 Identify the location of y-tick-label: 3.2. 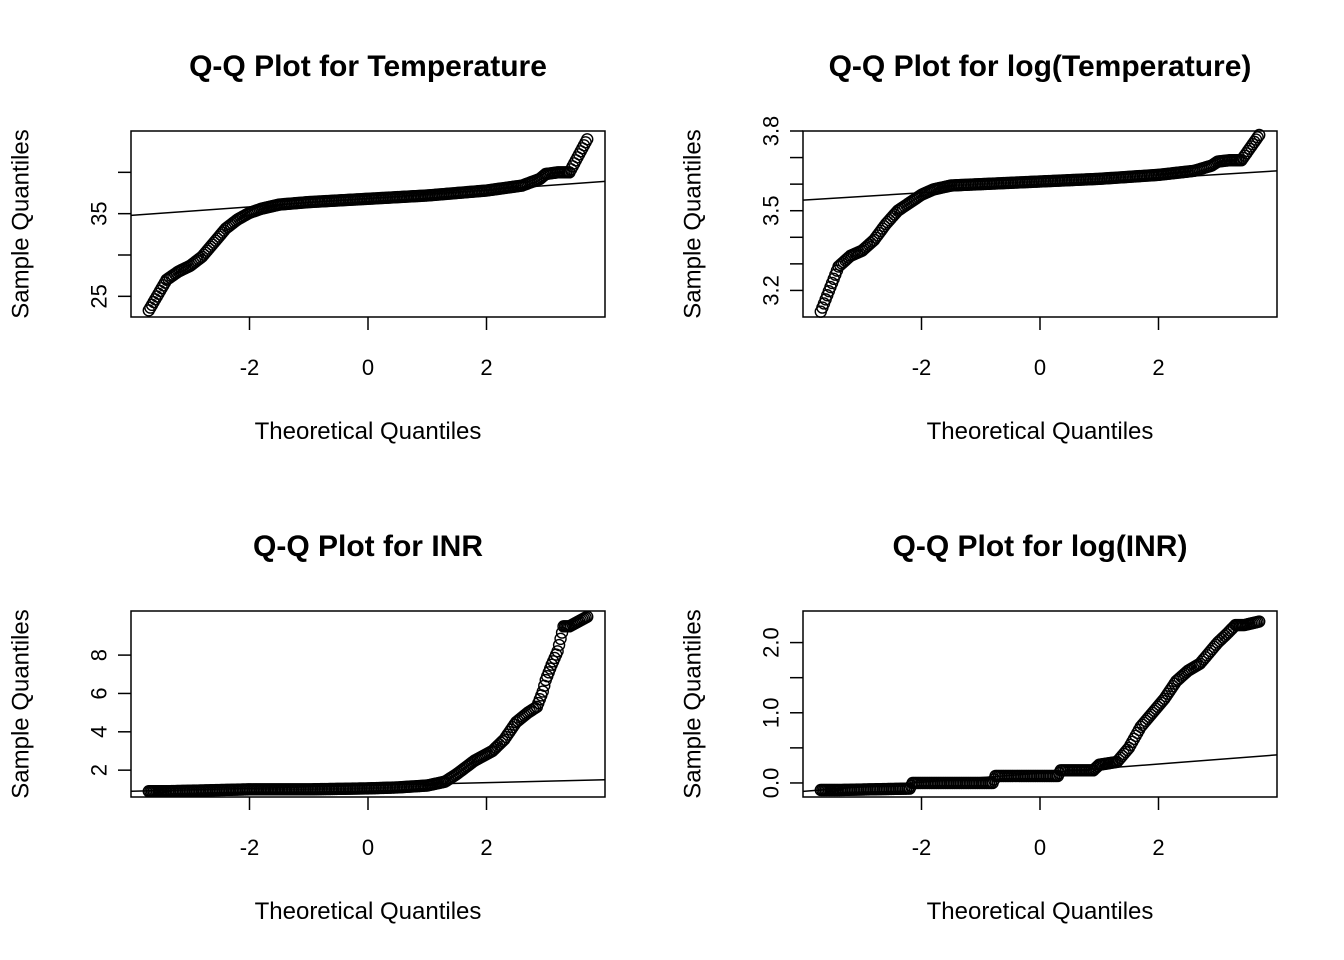
(771, 290).